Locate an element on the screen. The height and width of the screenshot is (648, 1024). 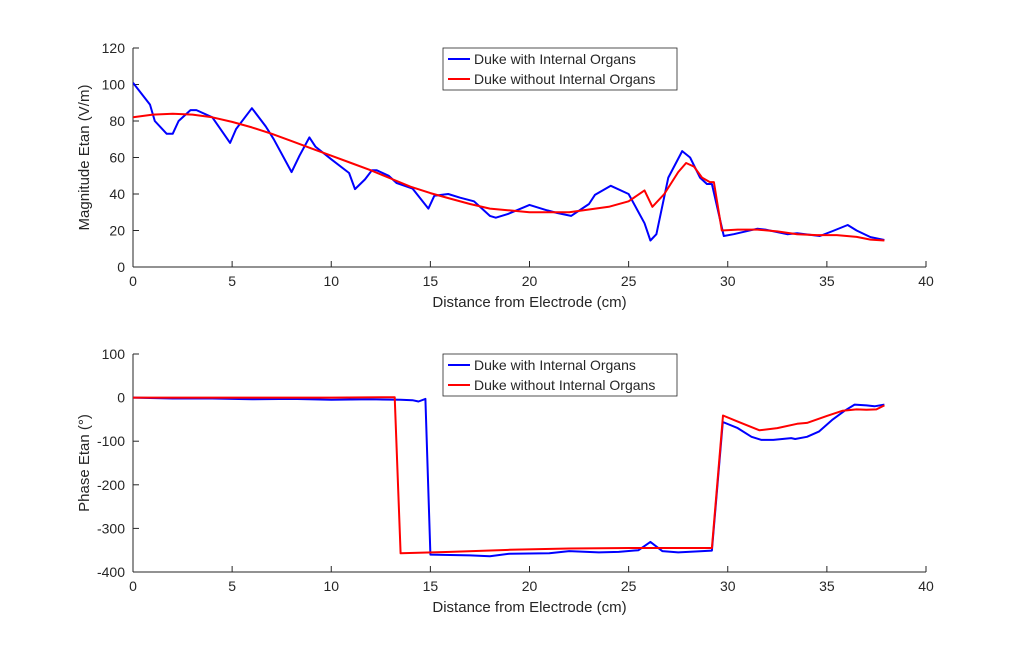
y-axis-label: Phase Etan (°) is located at coordinates (84, 463).